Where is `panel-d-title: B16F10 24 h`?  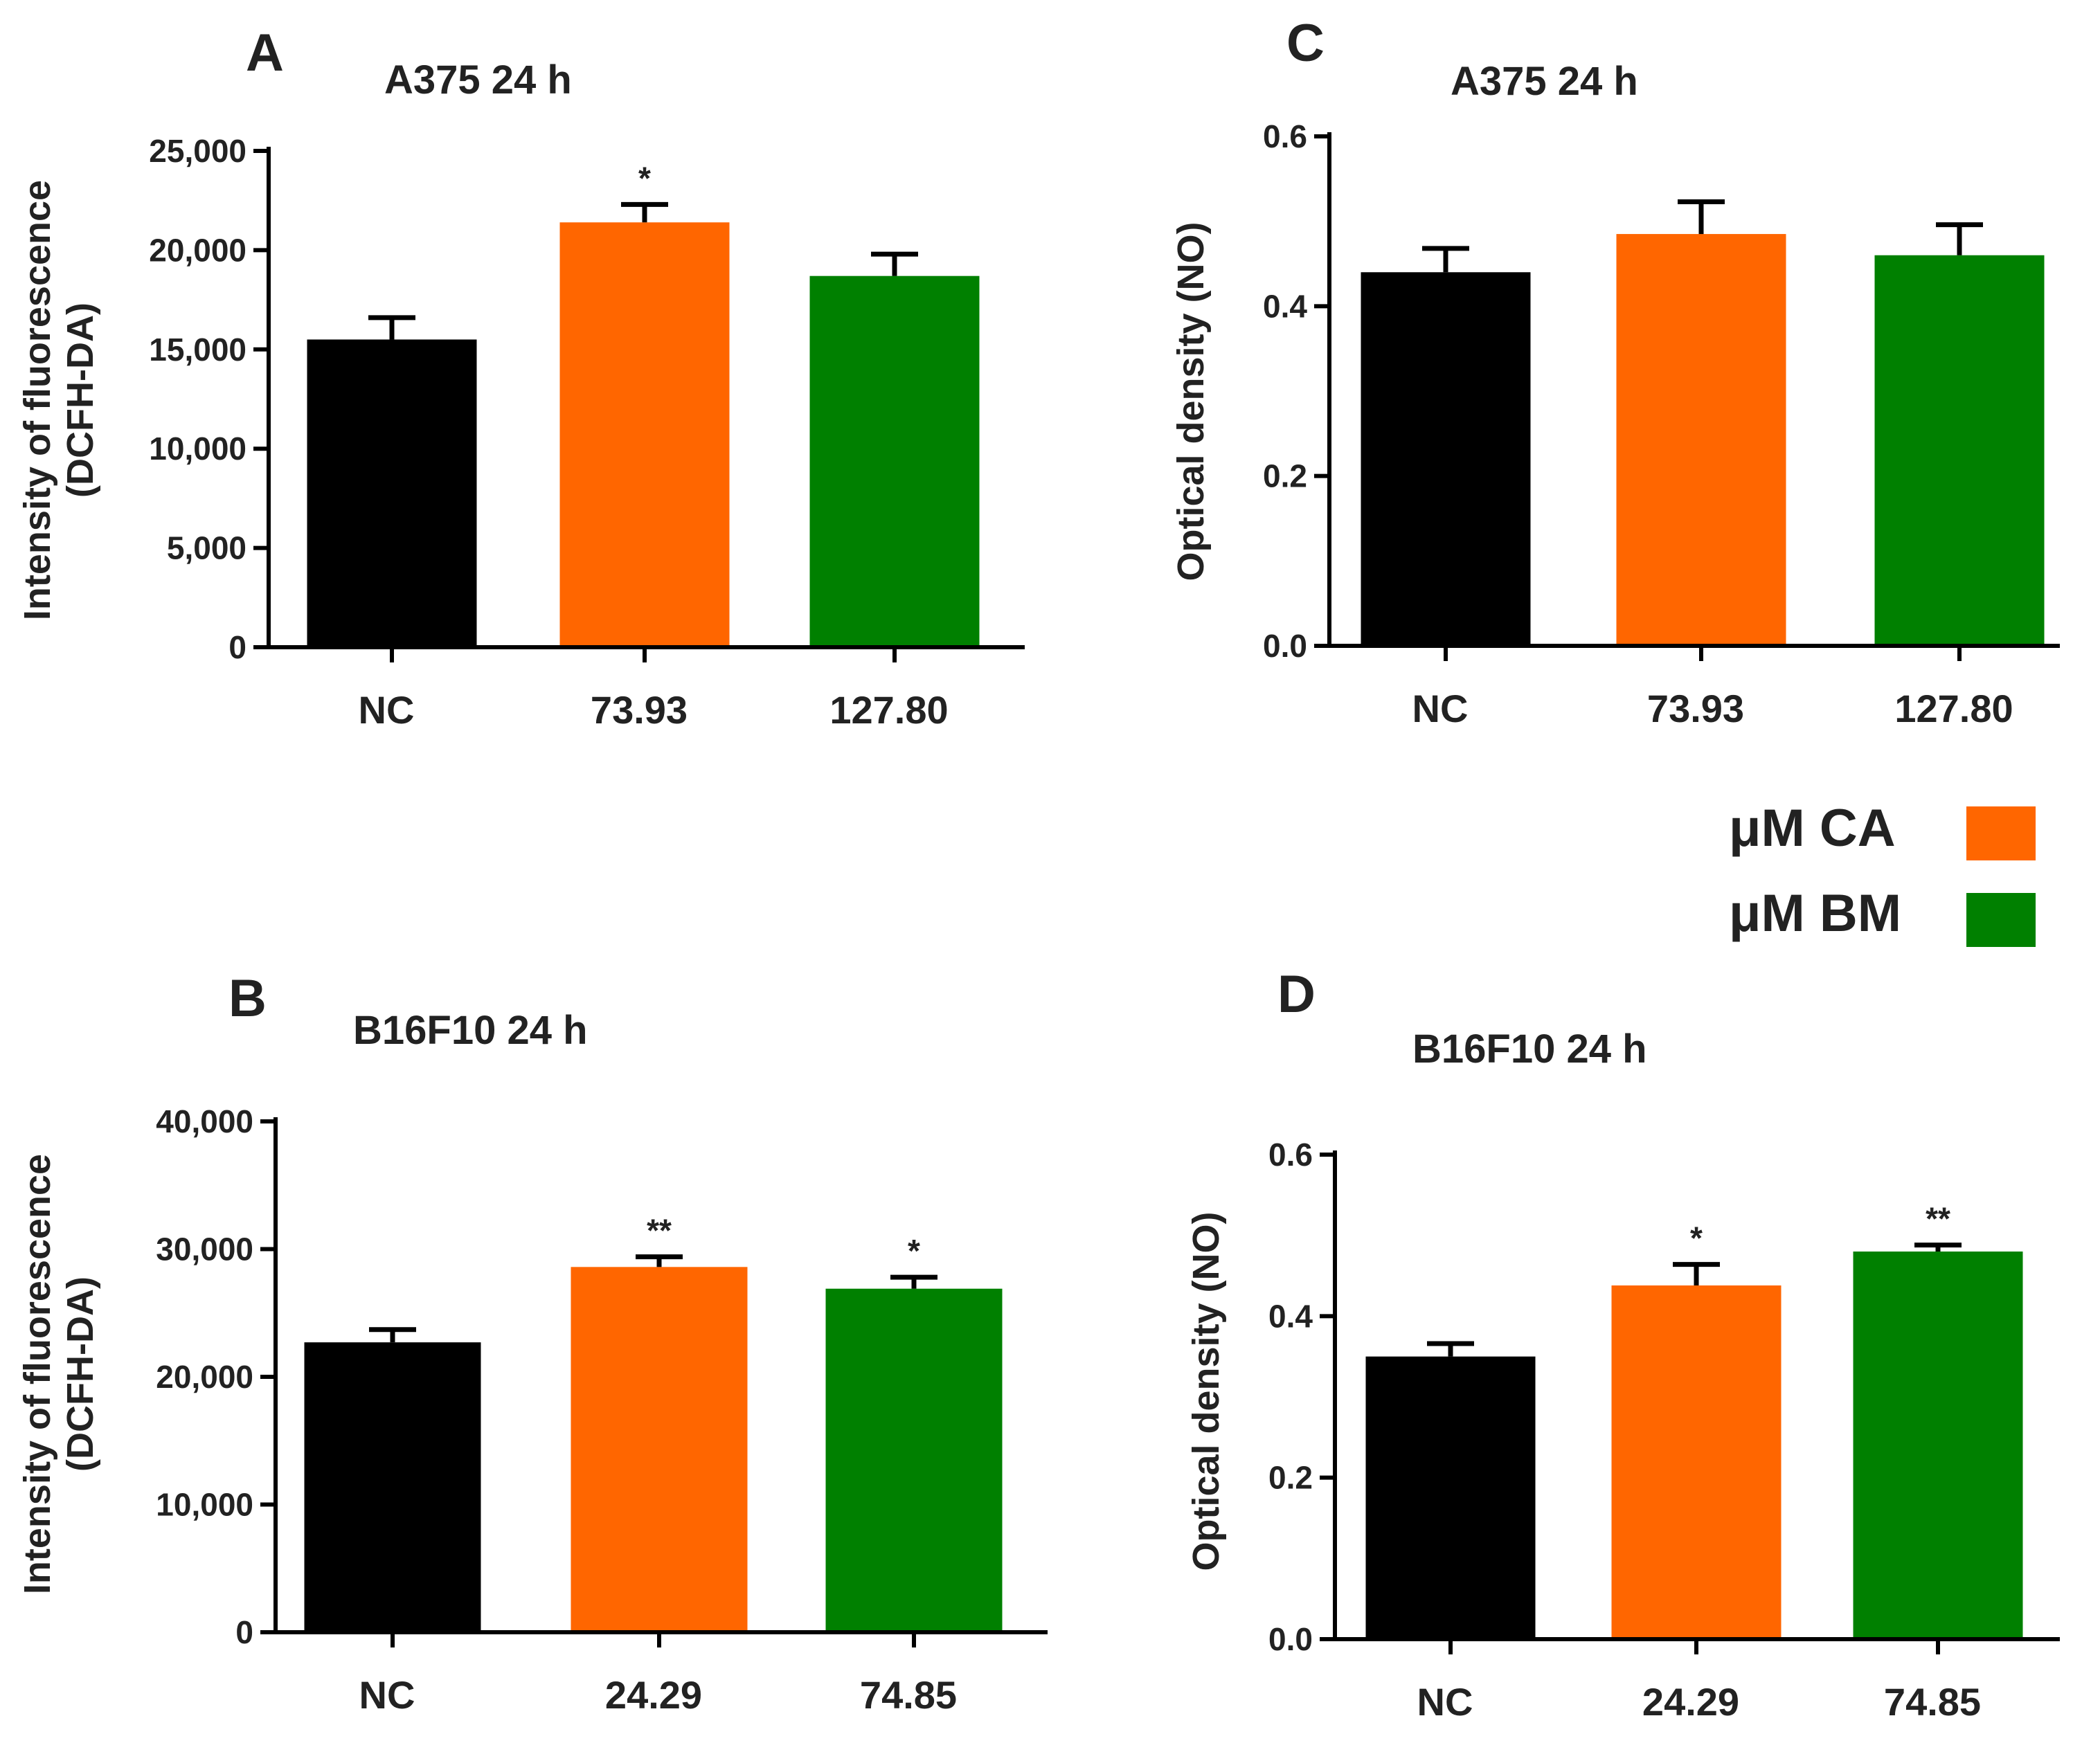
panel-d-title: B16F10 24 h is located at coordinates (1530, 1050).